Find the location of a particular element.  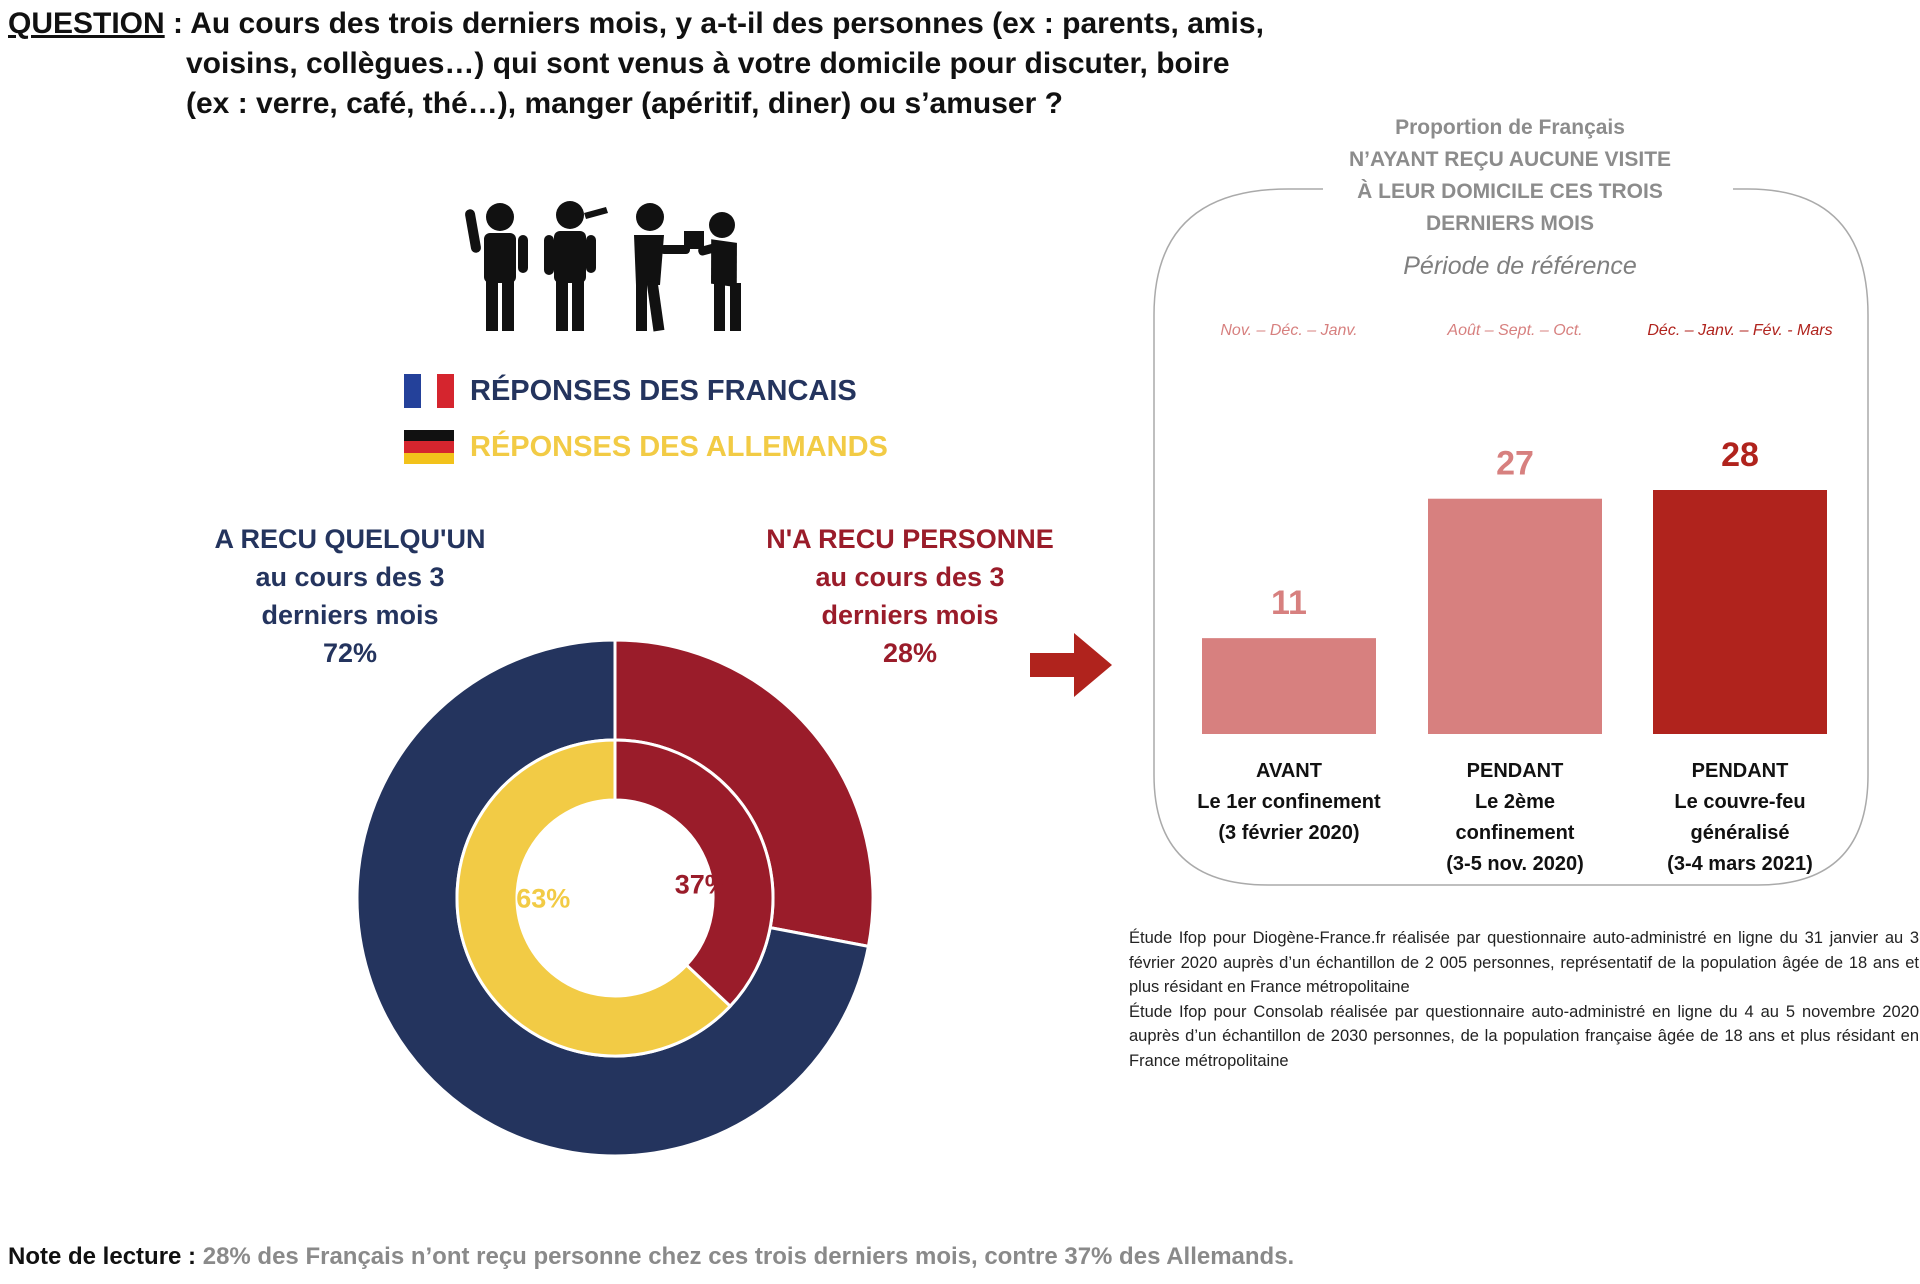

label-received-line-2: au cours des 3 is located at coordinates (350, 577).